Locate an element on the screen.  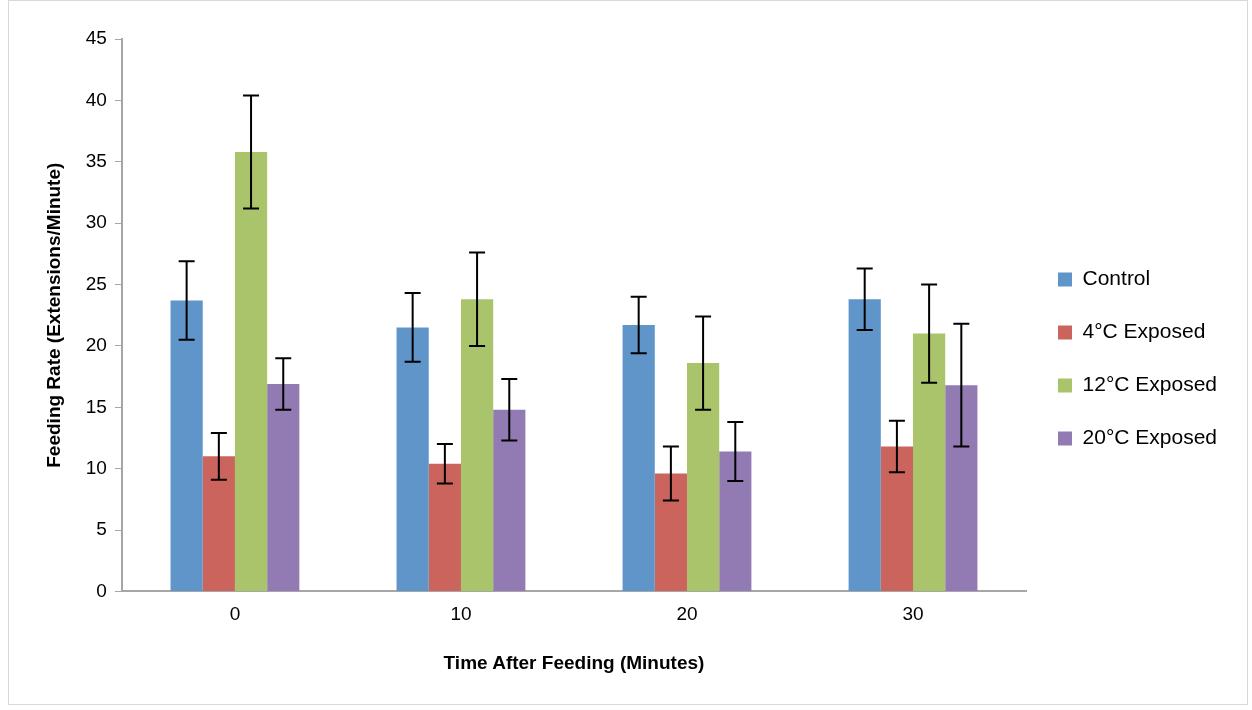
y-tick-label: 25 is located at coordinates (96, 283).